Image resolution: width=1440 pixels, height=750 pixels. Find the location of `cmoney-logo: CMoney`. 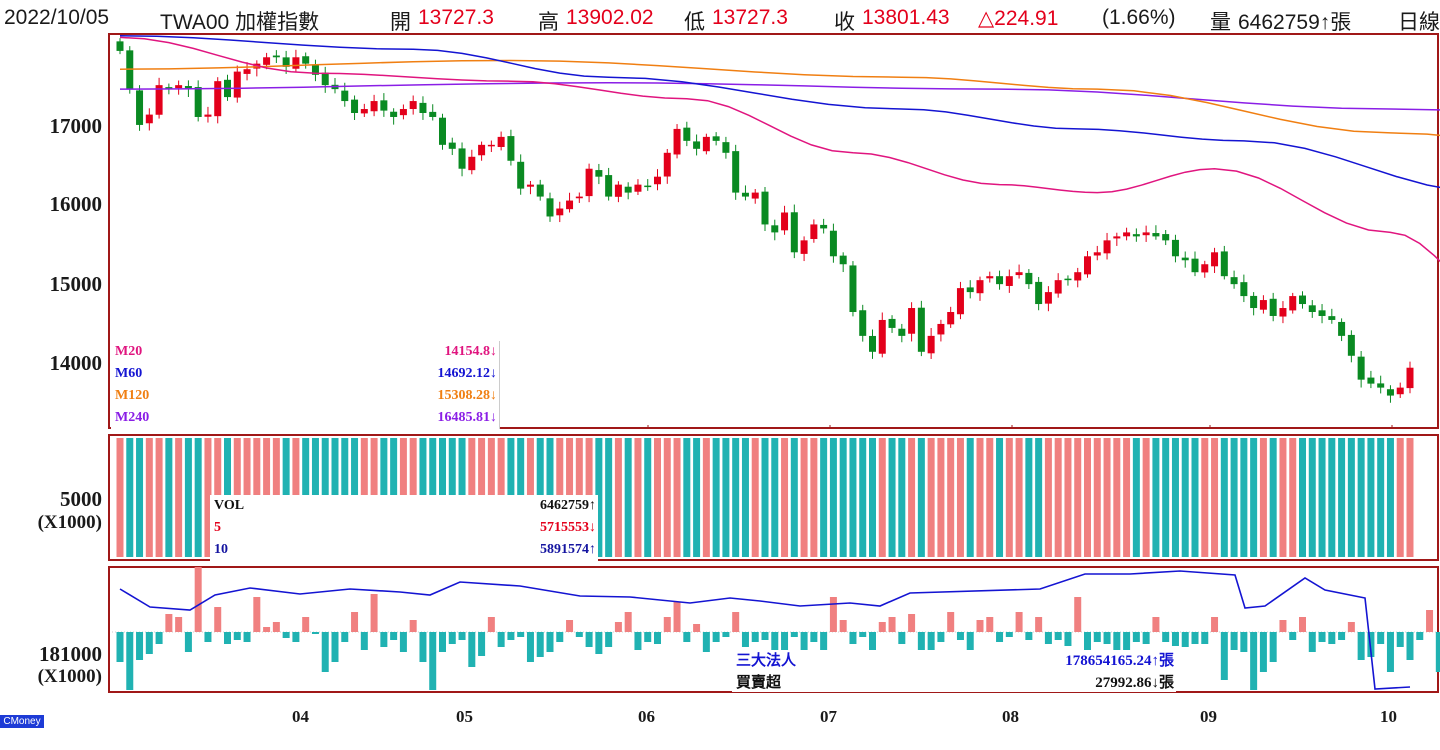

cmoney-logo: CMoney is located at coordinates (22, 721).